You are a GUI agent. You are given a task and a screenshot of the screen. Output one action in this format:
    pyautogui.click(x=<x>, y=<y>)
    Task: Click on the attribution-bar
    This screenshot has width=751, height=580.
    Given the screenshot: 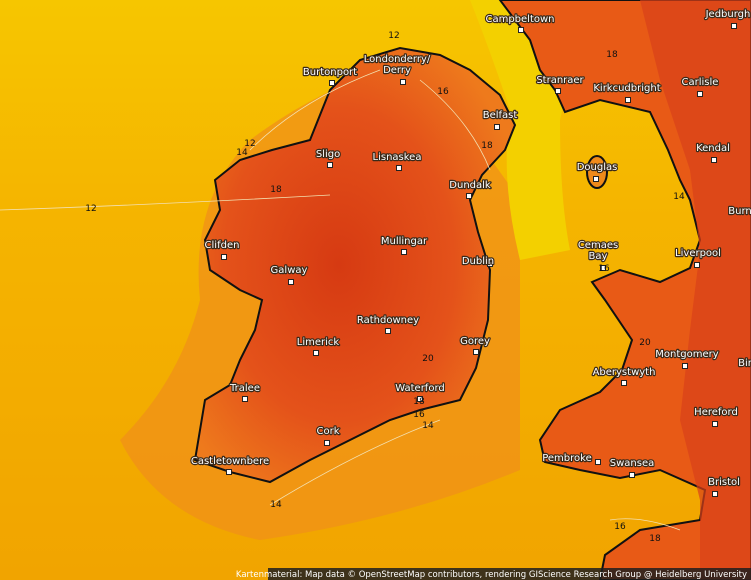 What is the action you would take?
    pyautogui.click(x=509, y=574)
    